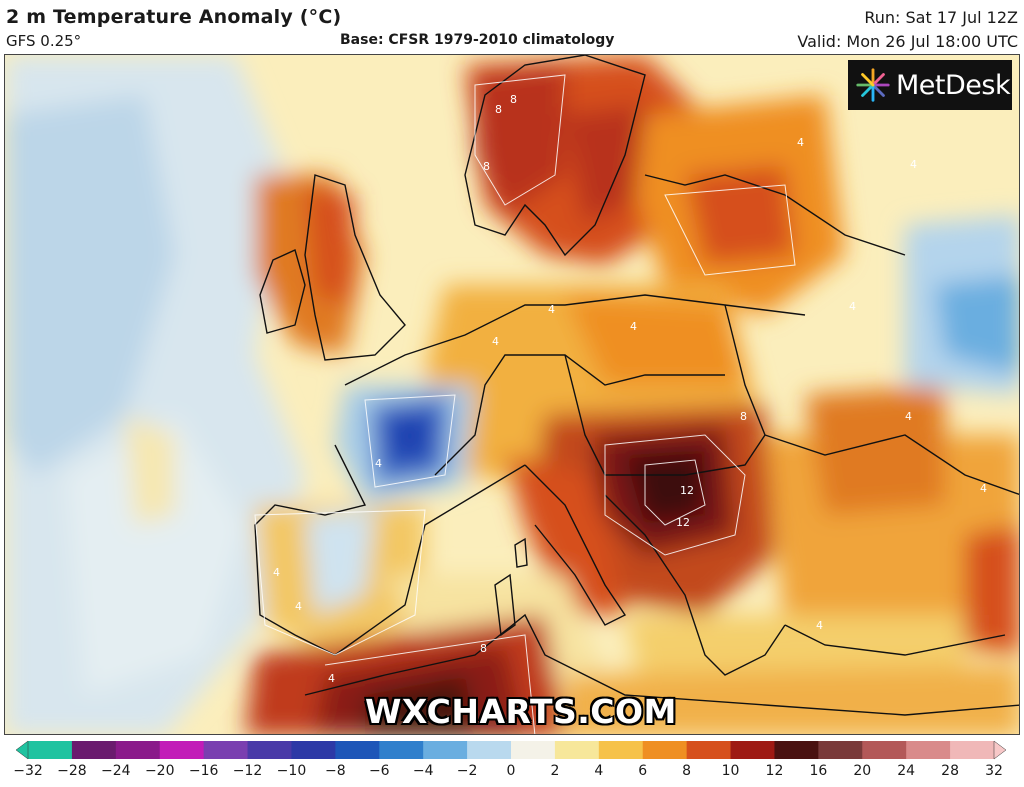 This screenshot has width=1024, height=787. I want to click on metdesk-logo: MetDesk, so click(930, 85).